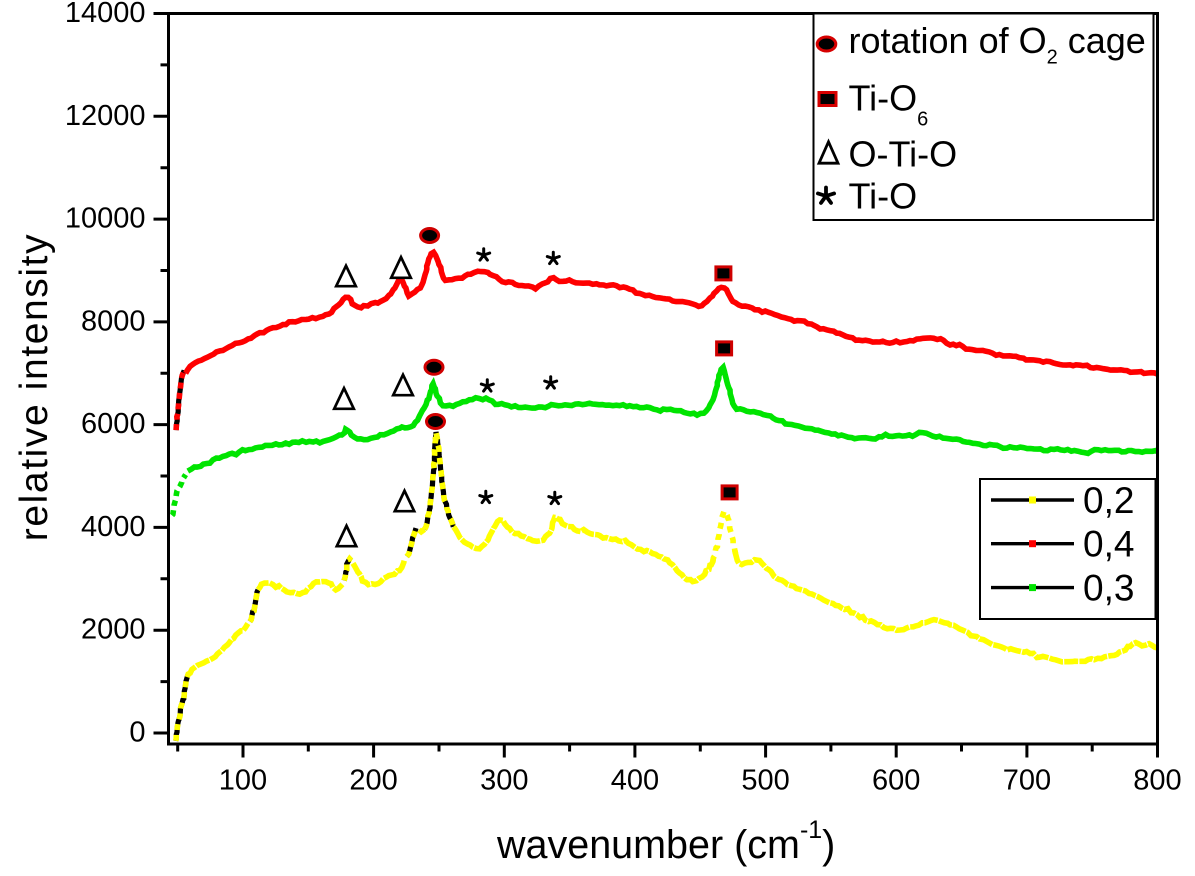  Describe the element at coordinates (1157, 781) in the screenshot. I see `svg-text: 800` at that location.